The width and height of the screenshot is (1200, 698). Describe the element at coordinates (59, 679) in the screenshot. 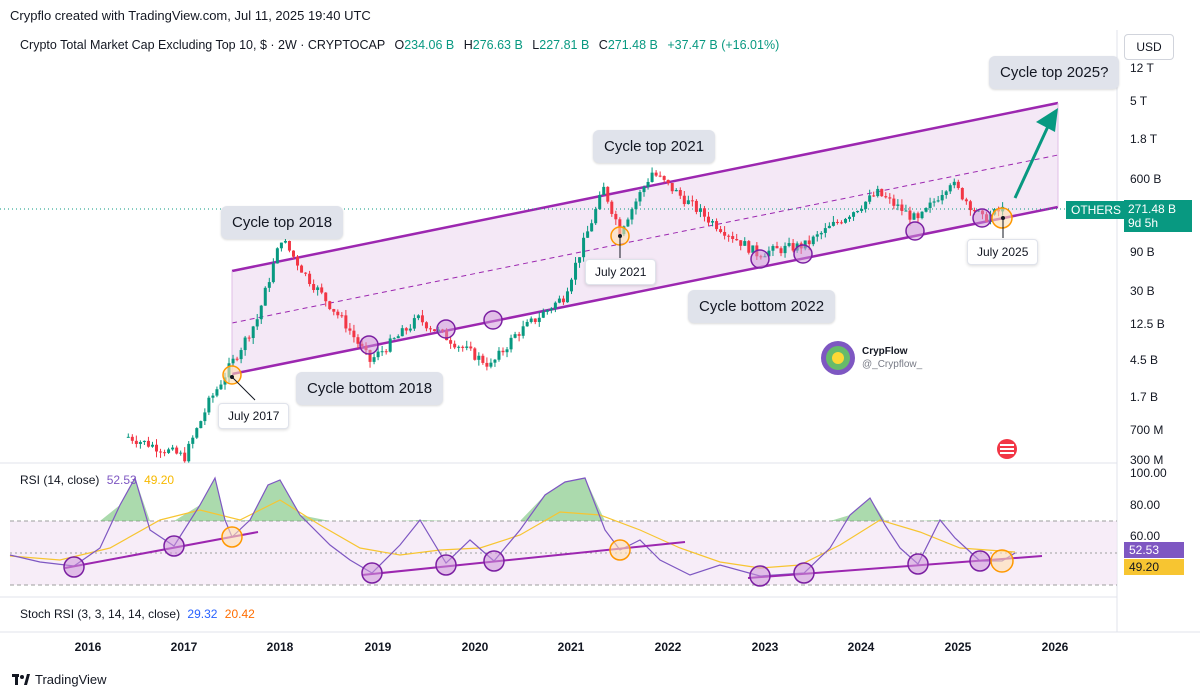

I see `footer-brand: TradingView` at that location.